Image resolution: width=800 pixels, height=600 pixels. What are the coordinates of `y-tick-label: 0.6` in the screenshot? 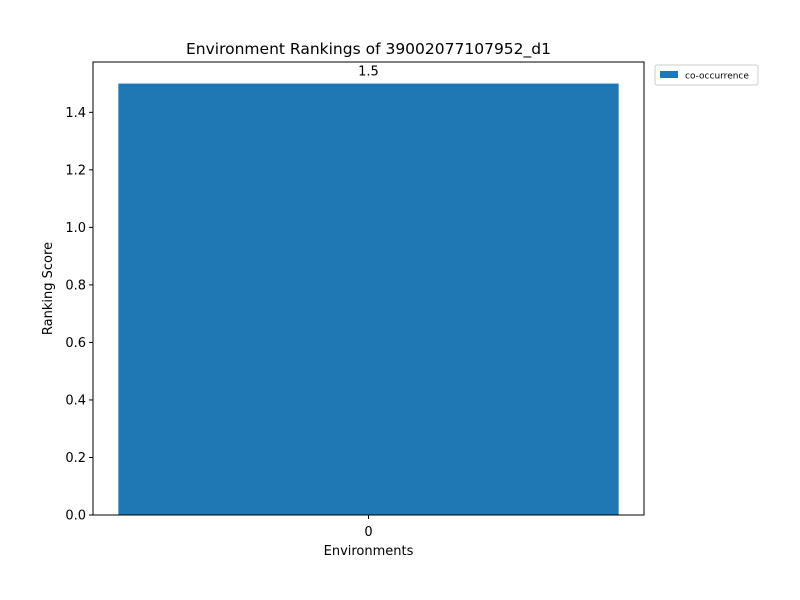 It's located at (75, 343).